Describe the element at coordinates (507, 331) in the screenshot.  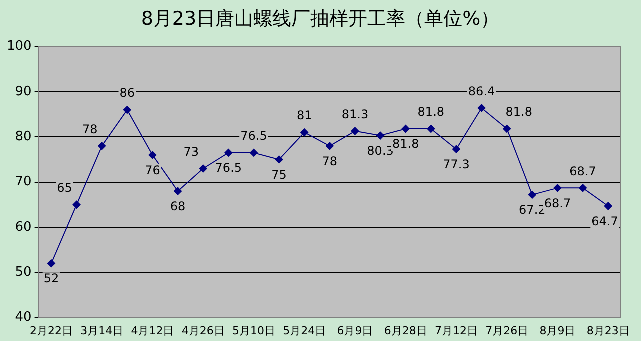
I see `x-tick-label: 7月26日` at that location.